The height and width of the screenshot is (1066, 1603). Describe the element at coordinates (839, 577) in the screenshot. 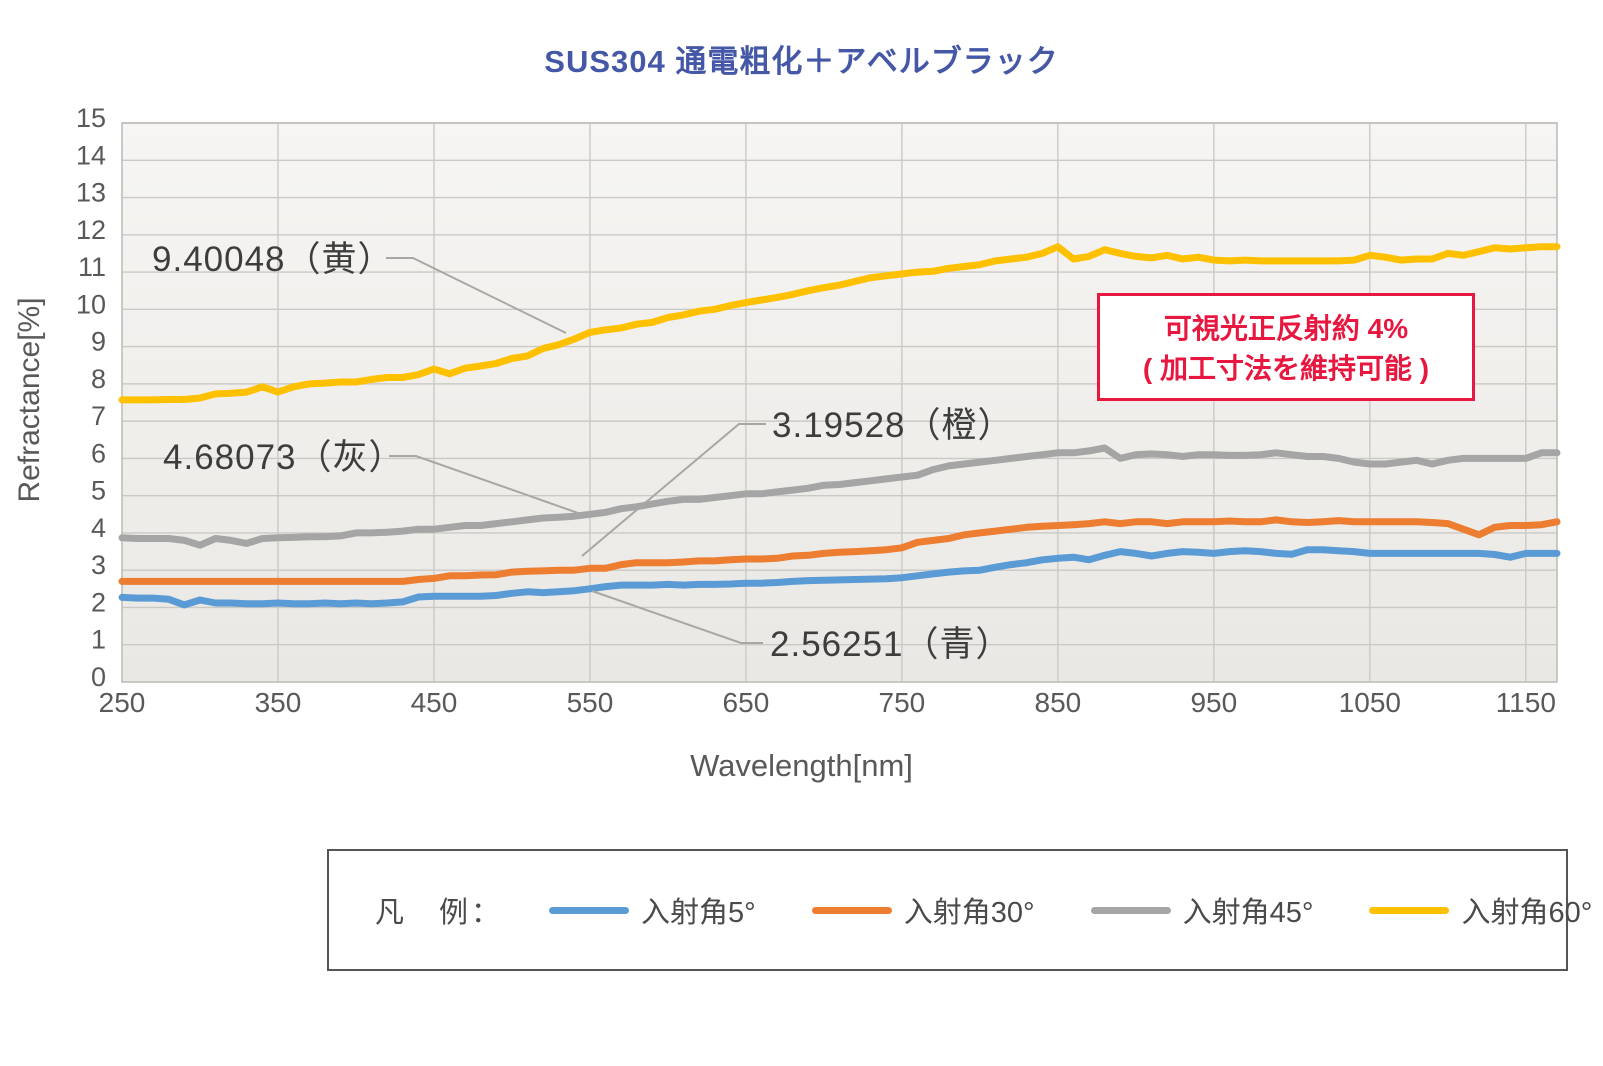

I see `series-line-入射角5°` at that location.